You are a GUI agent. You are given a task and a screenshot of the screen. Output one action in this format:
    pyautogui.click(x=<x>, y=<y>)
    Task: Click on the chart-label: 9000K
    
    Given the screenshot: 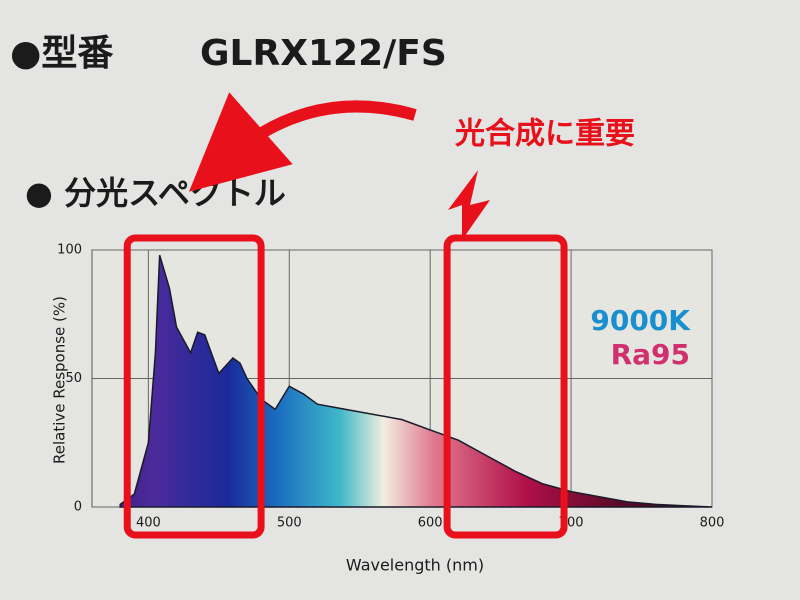 What is the action you would take?
    pyautogui.click(x=640, y=320)
    